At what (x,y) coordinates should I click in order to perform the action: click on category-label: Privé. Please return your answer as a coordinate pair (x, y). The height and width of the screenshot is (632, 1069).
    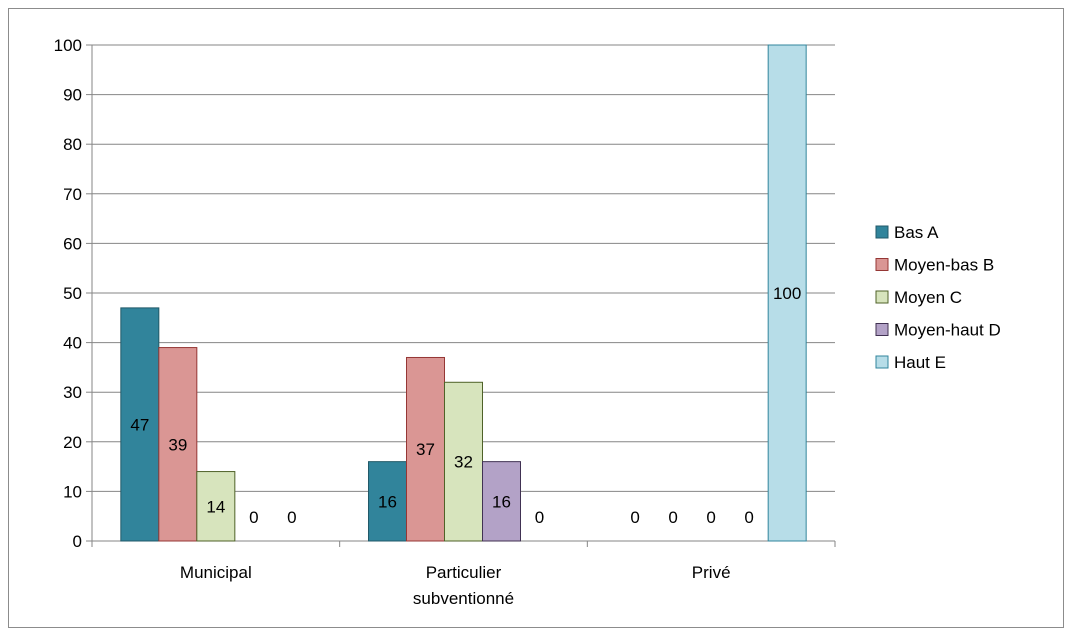
    Looking at the image, I should click on (711, 572).